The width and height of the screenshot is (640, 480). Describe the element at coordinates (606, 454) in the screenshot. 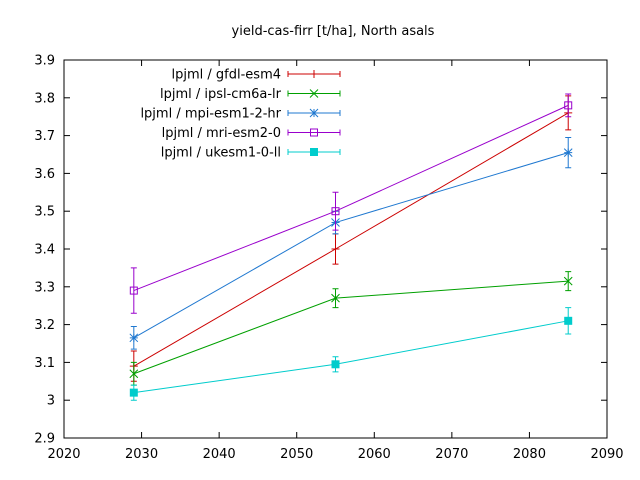

I see `x-tick-label: 2090` at that location.